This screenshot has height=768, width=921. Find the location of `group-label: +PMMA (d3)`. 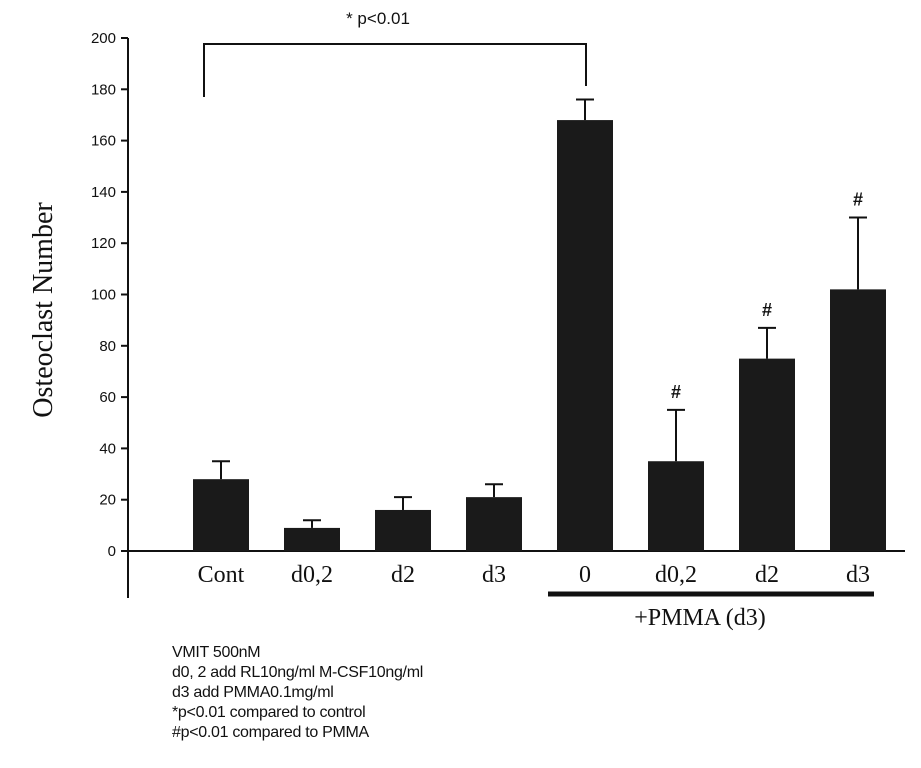

group-label: +PMMA (d3) is located at coordinates (700, 618).